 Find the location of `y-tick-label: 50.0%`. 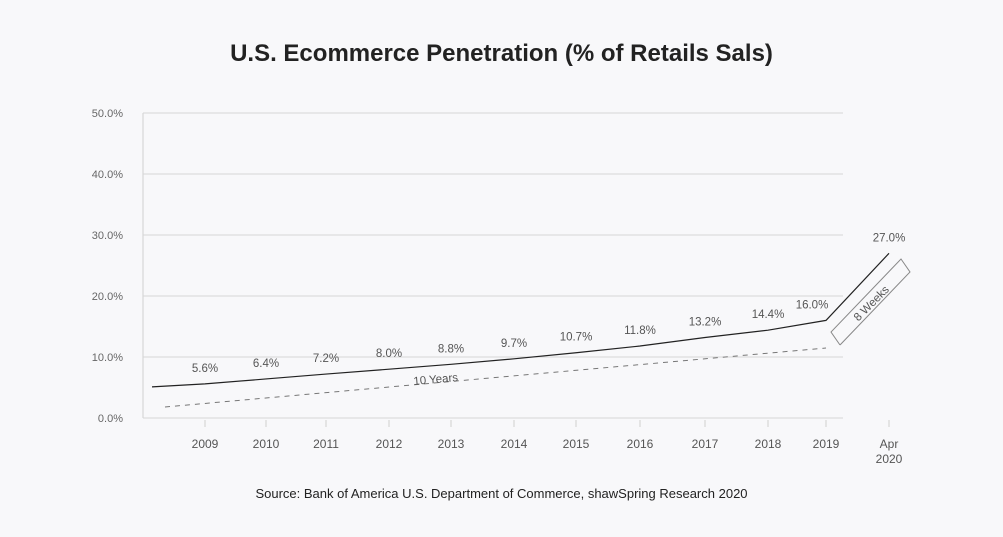

y-tick-label: 50.0% is located at coordinates (107, 114).